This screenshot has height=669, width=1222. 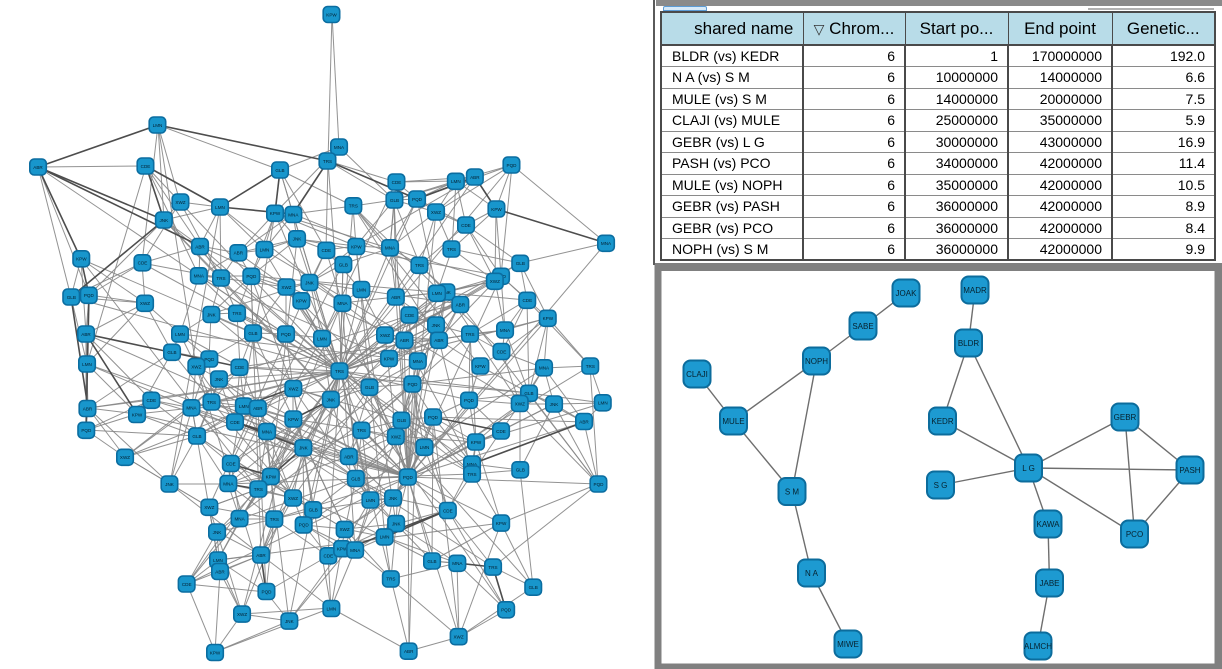 What do you see at coordinates (792, 492) in the screenshot?
I see `svg-text: S M` at bounding box center [792, 492].